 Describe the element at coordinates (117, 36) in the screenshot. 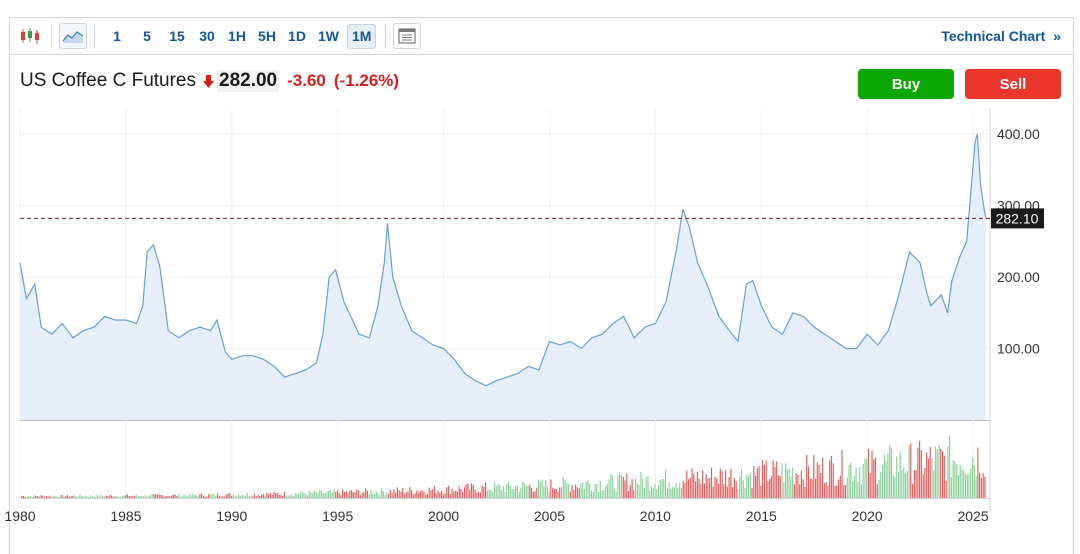

I see `interval-button-1: 1` at that location.